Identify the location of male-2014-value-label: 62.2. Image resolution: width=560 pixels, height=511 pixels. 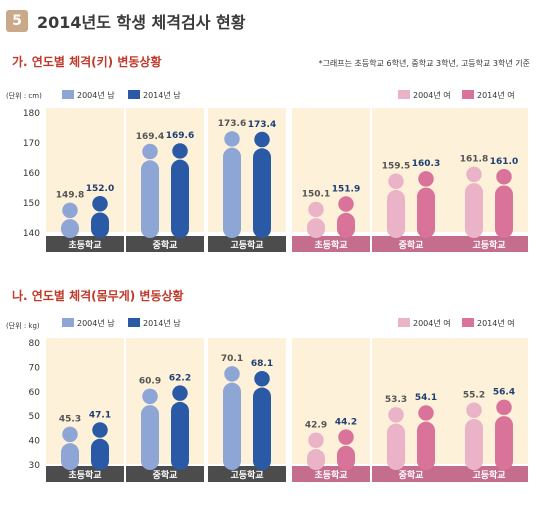
(180, 378).